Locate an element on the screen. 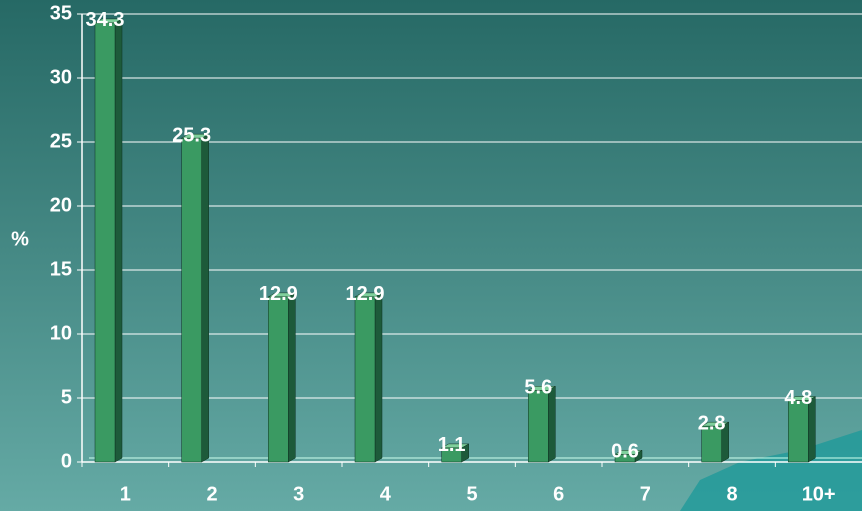 The height and width of the screenshot is (511, 862). value-label: 4.8 is located at coordinates (798, 398).